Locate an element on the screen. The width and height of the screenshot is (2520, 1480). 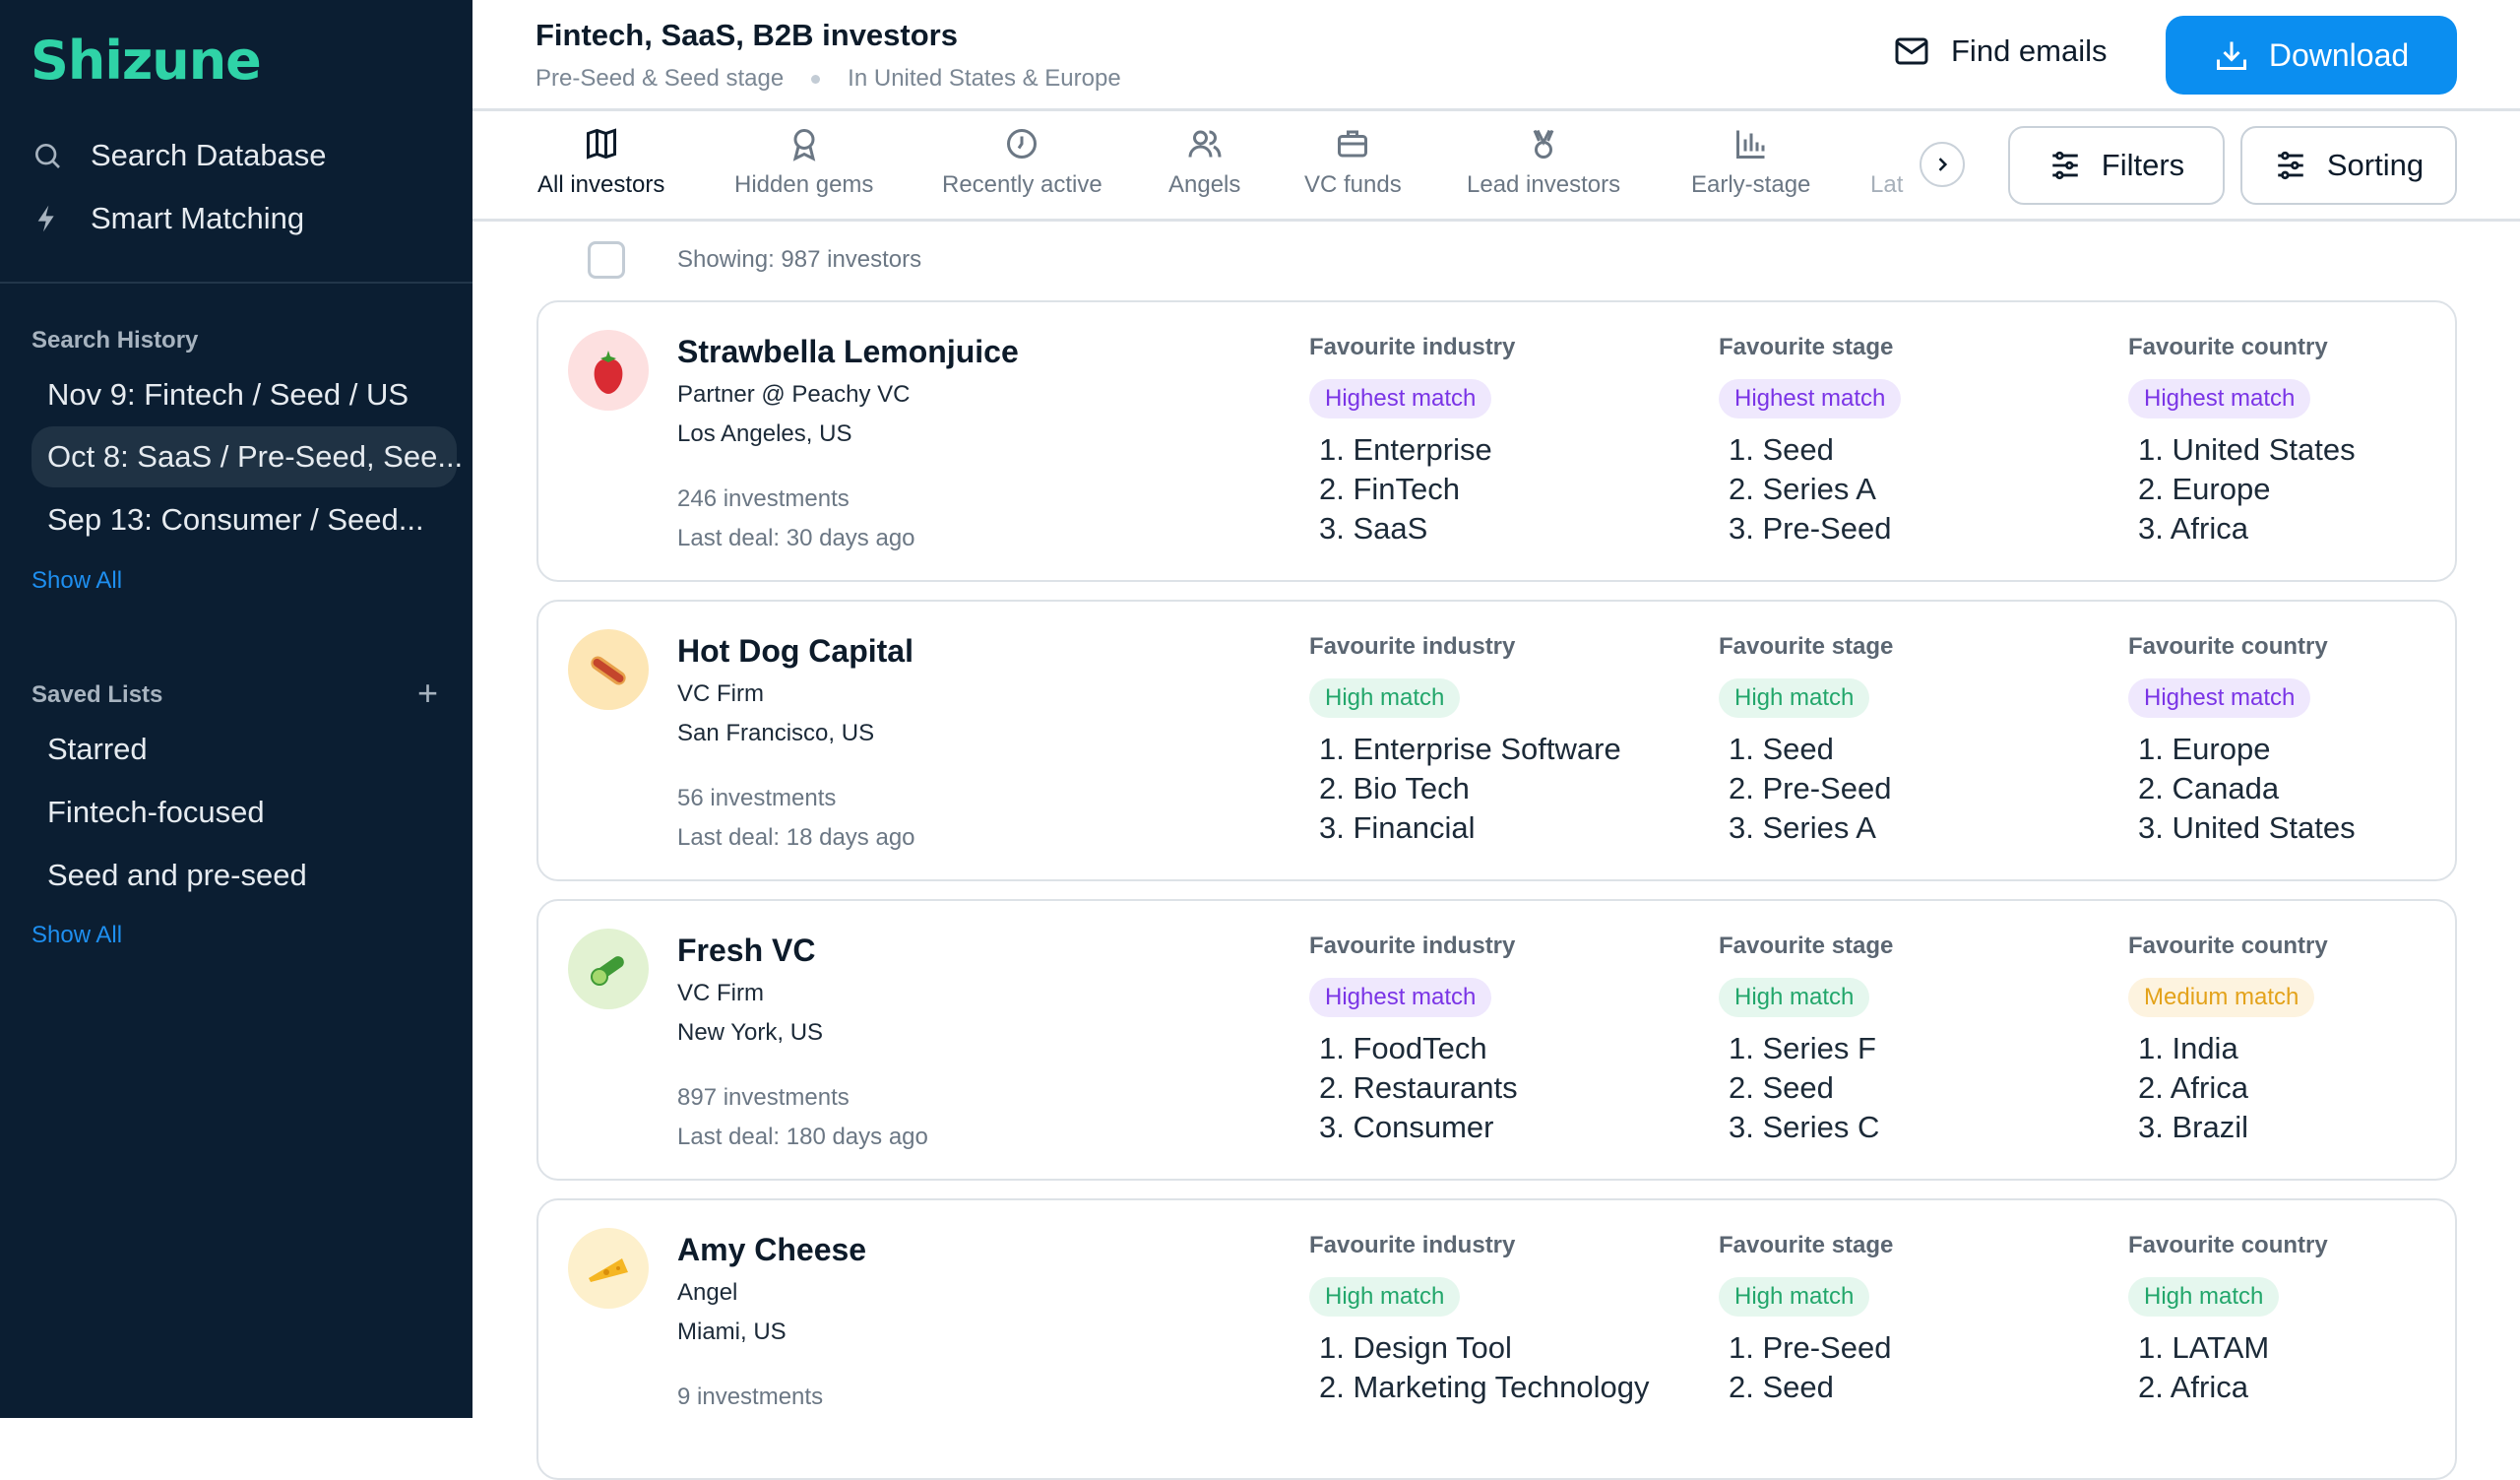
ranked-item: 2. Marketing Technology is located at coordinates (1484, 1387).